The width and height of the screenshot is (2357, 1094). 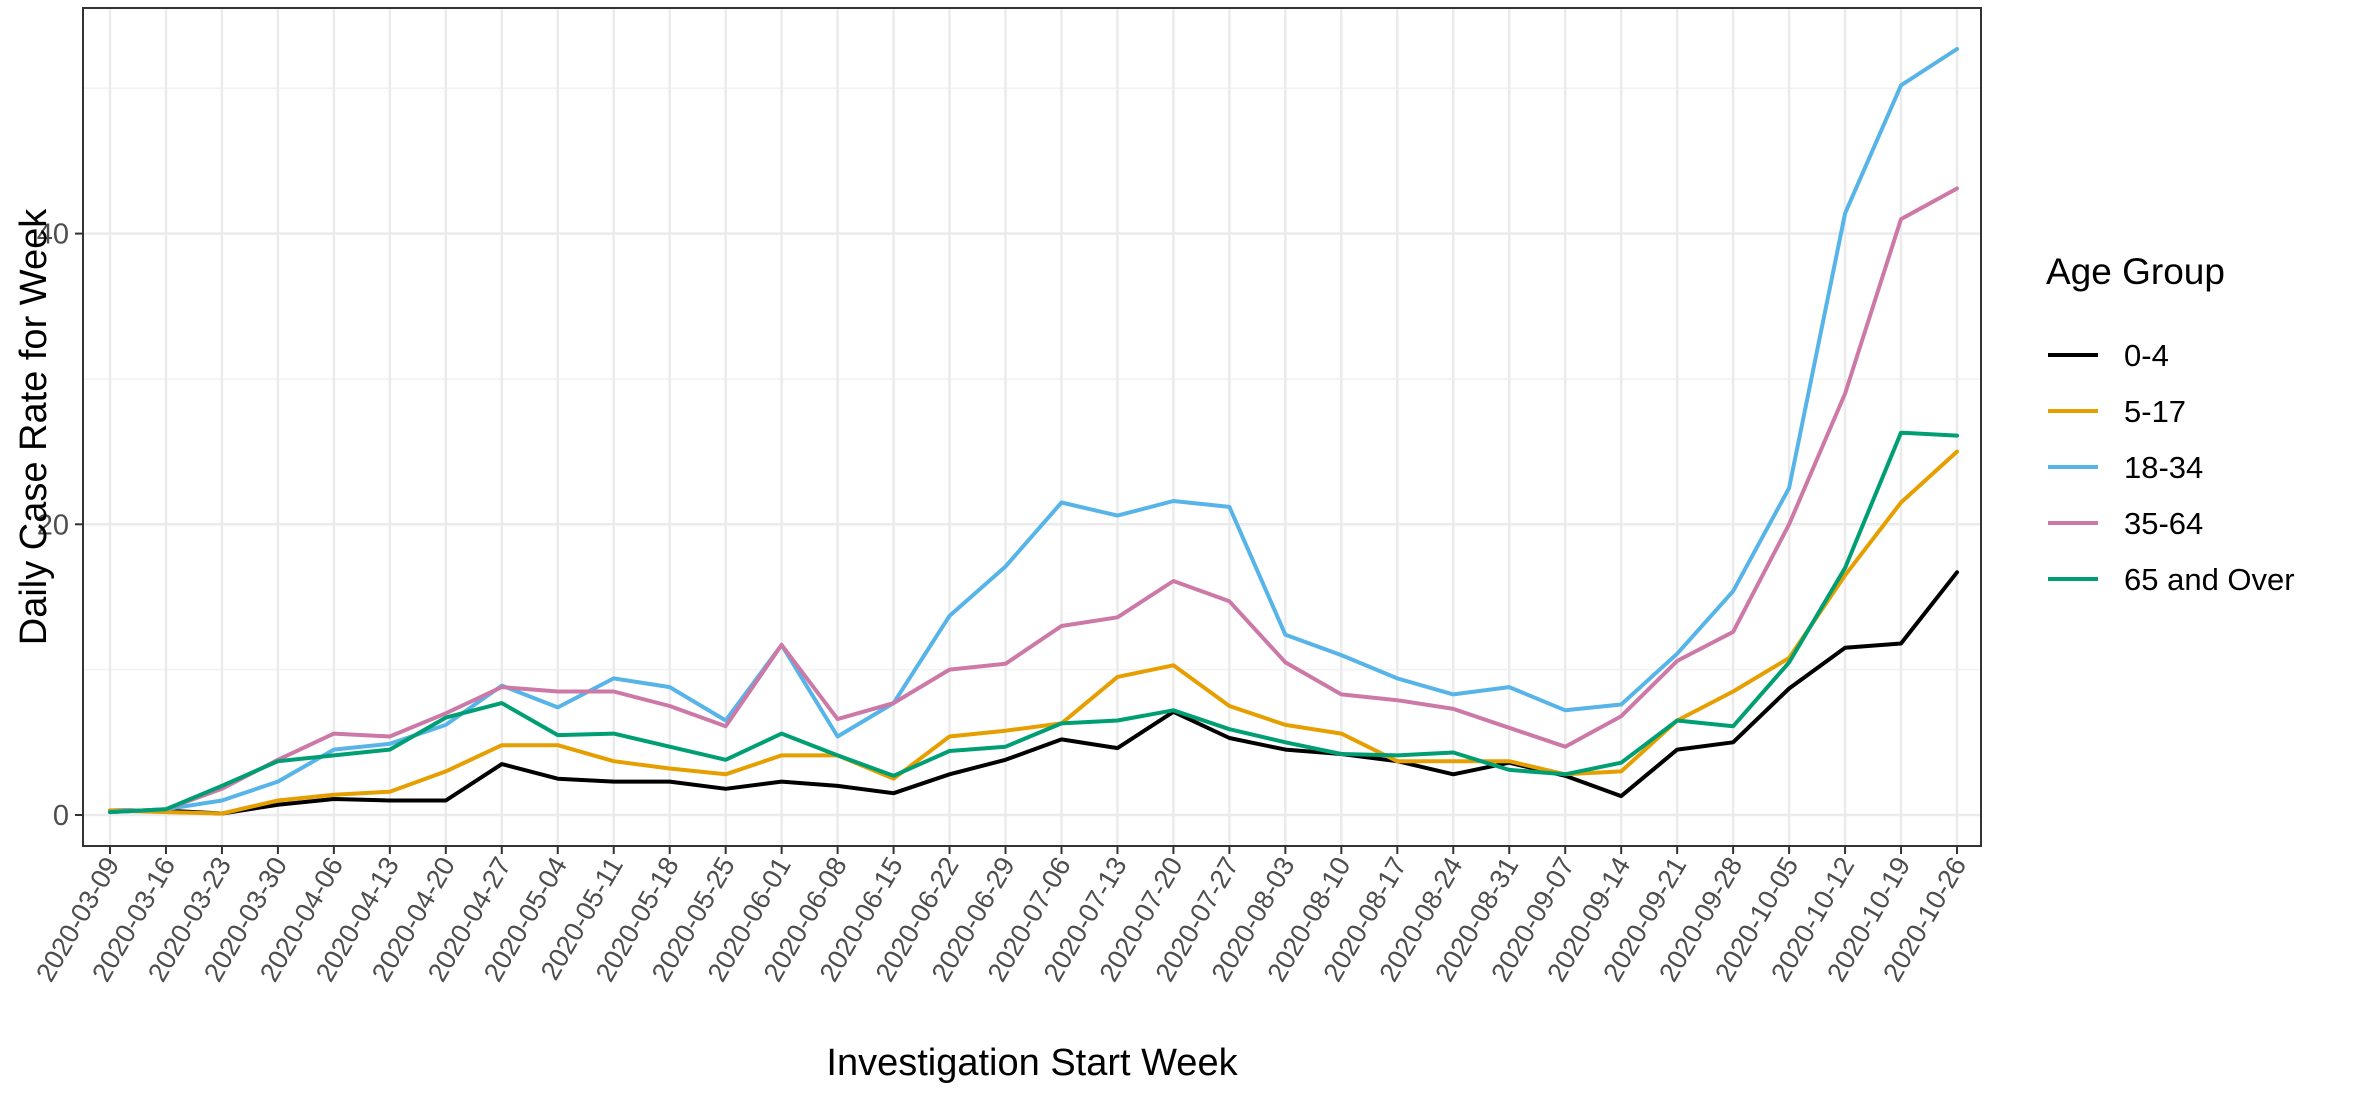 What do you see at coordinates (2146, 355) in the screenshot?
I see `legend-label: 0-4` at bounding box center [2146, 355].